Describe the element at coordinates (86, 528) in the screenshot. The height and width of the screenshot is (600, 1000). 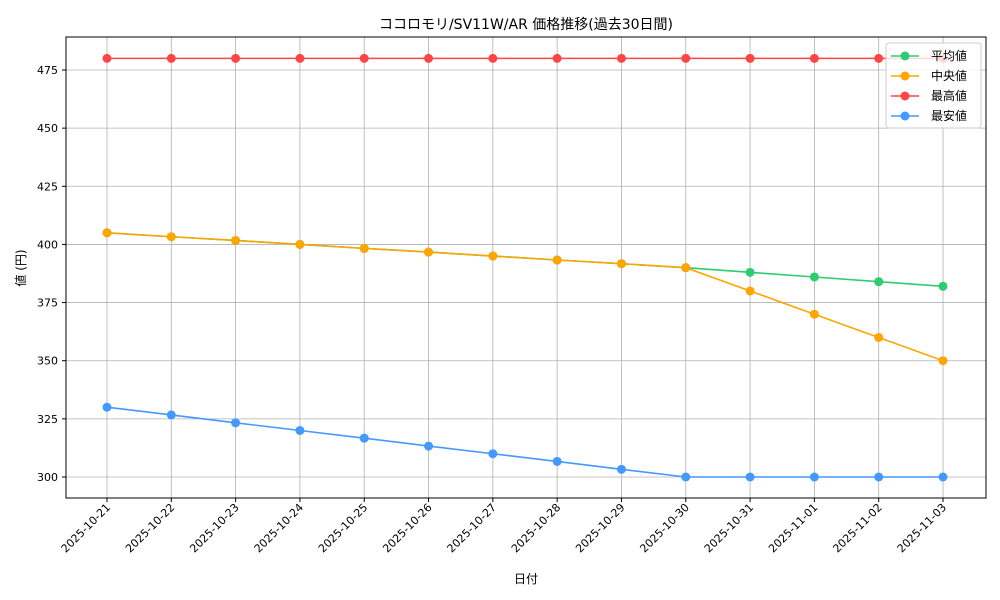
I see `x-tick-label: 2025-10-21` at that location.